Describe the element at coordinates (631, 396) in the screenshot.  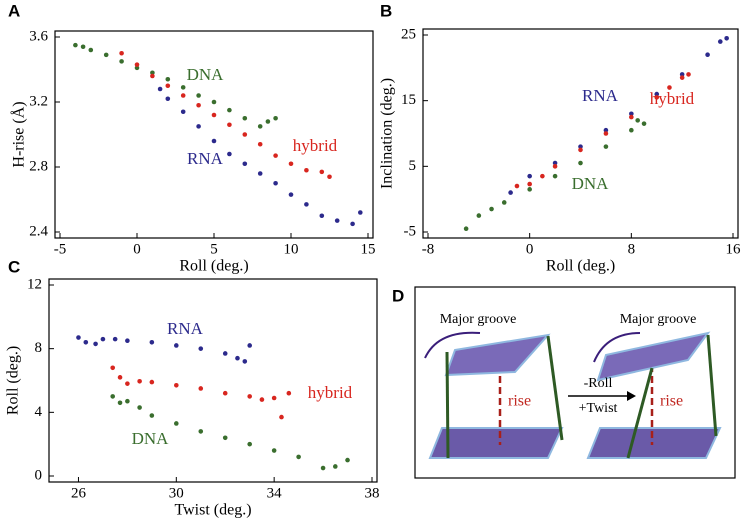
I see `arrow-head` at that location.